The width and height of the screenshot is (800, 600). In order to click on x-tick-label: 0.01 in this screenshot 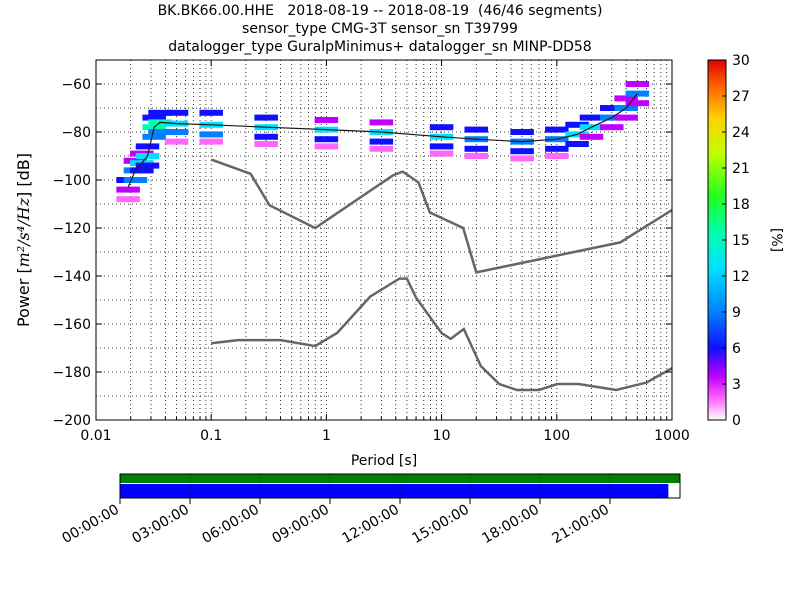, I will do `click(95, 436)`.